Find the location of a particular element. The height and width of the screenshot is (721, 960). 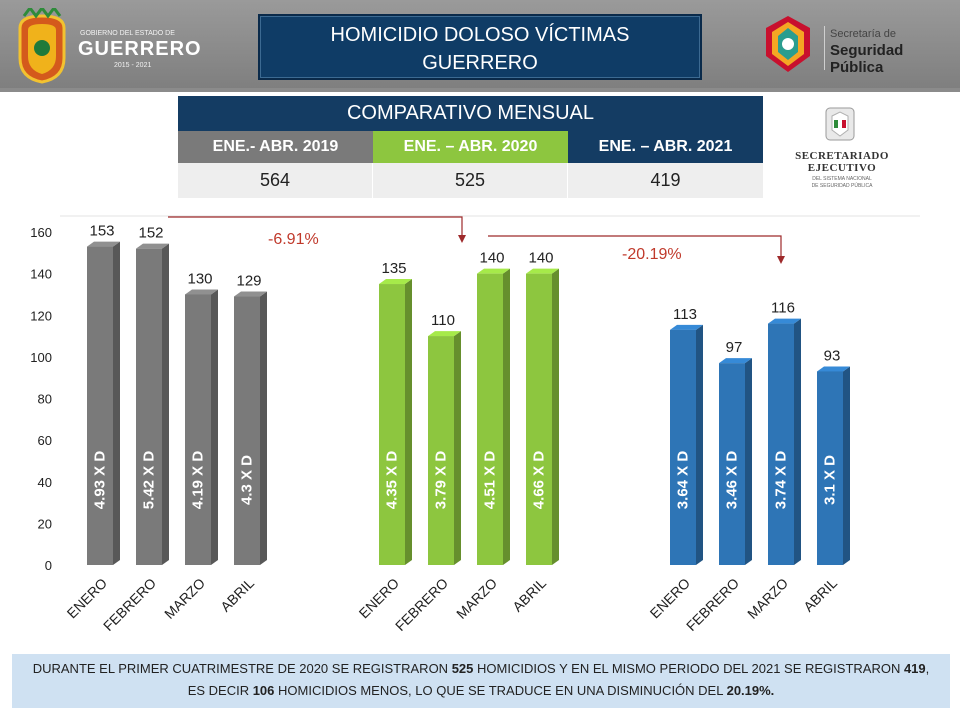

y-tick-label: 20 is located at coordinates (45, 523).